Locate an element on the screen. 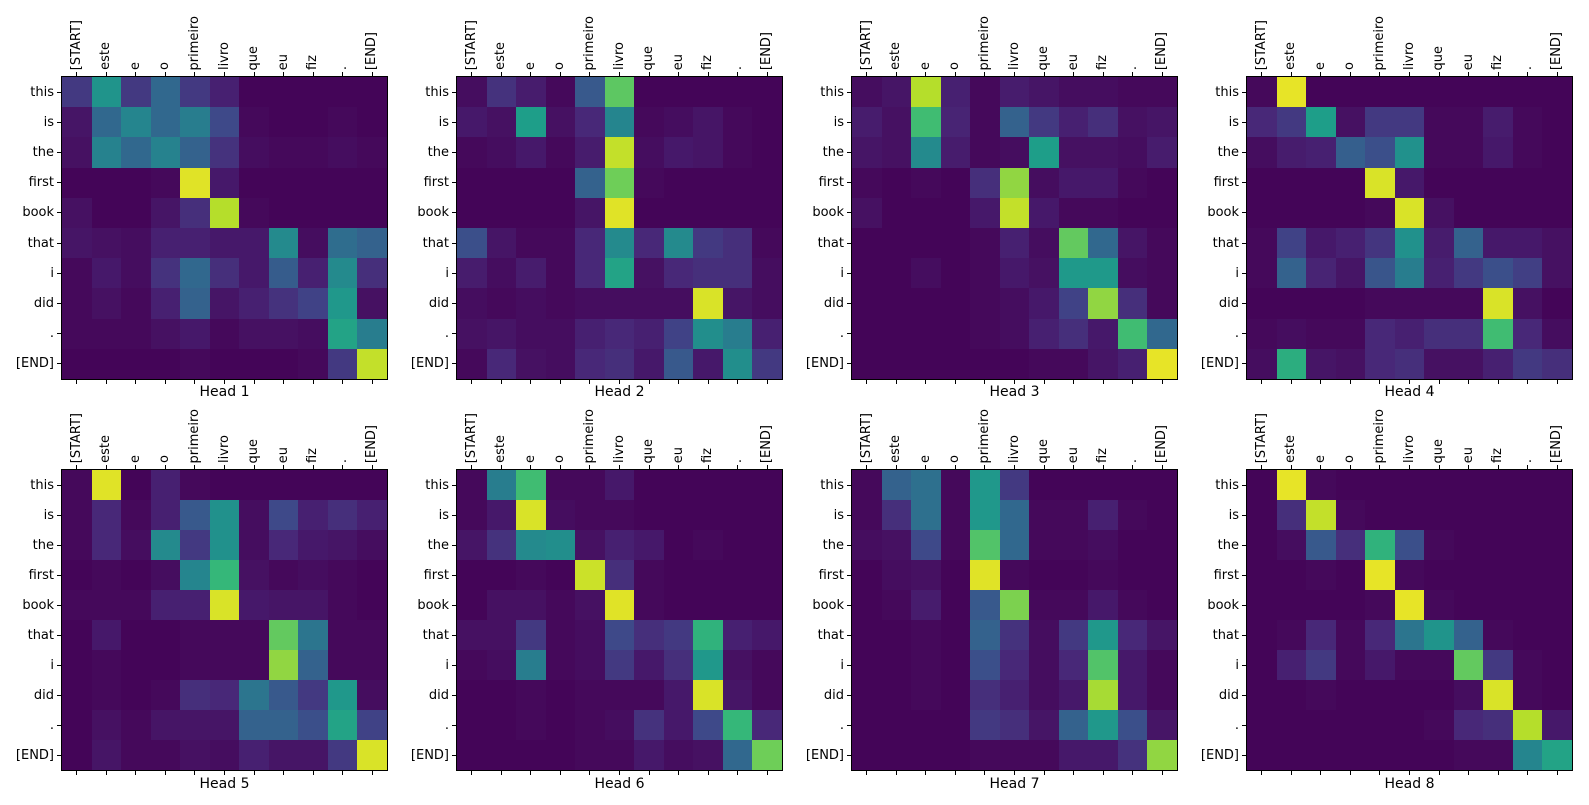 The image size is (1589, 805). x-tick-label: e is located at coordinates (1320, 66).